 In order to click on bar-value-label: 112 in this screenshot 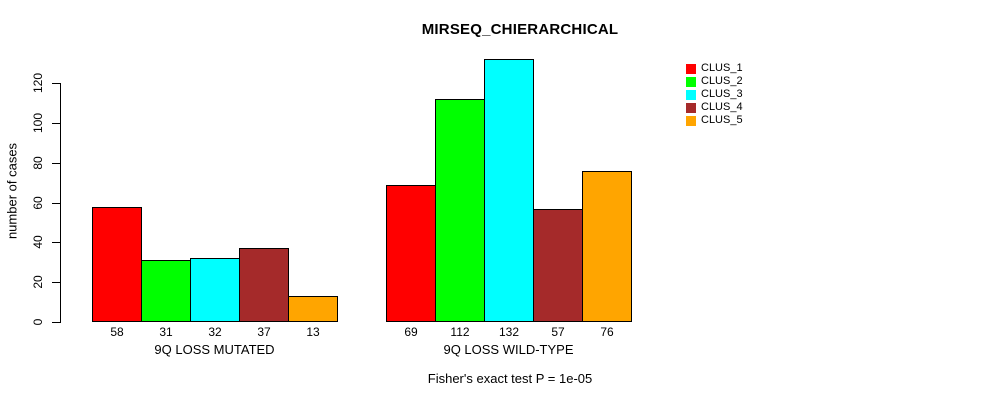, I will do `click(460, 332)`.